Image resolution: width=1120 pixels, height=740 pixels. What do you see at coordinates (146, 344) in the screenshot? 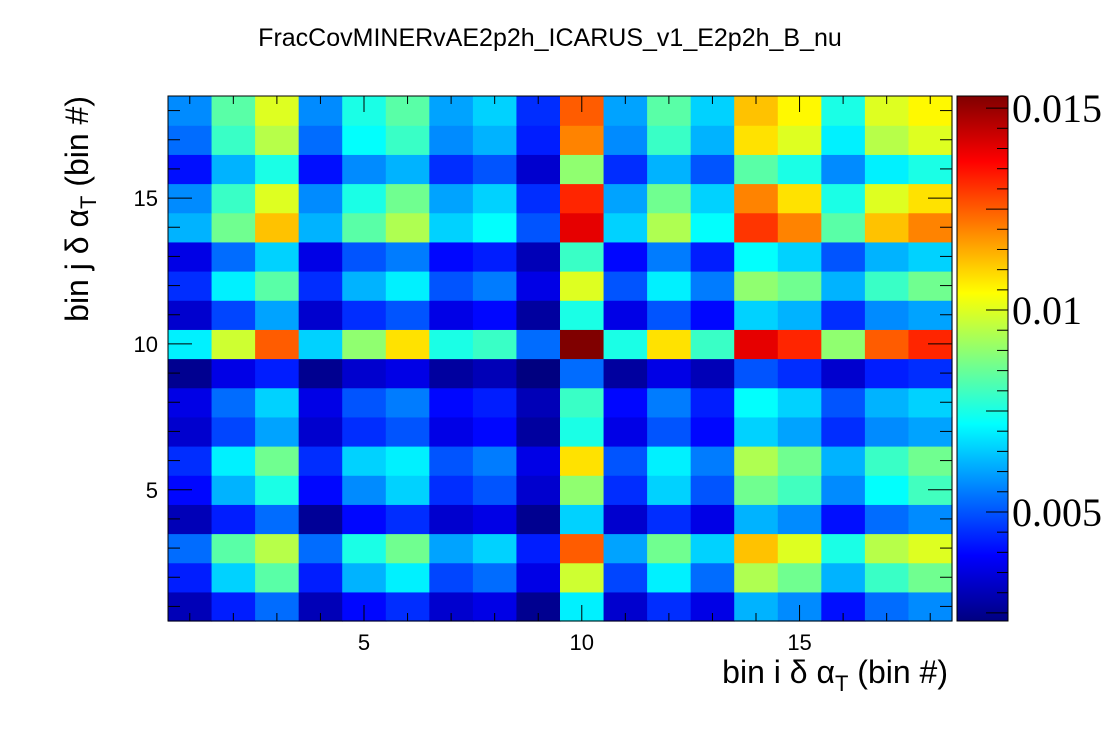
I see `y-tick-label: 10` at bounding box center [146, 344].